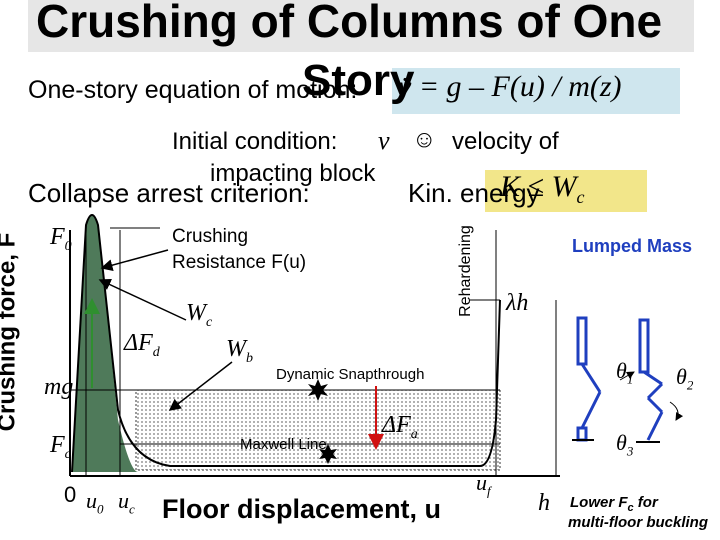  What do you see at coordinates (328, 454) in the screenshot?
I see `maxwell-burst` at bounding box center [328, 454].